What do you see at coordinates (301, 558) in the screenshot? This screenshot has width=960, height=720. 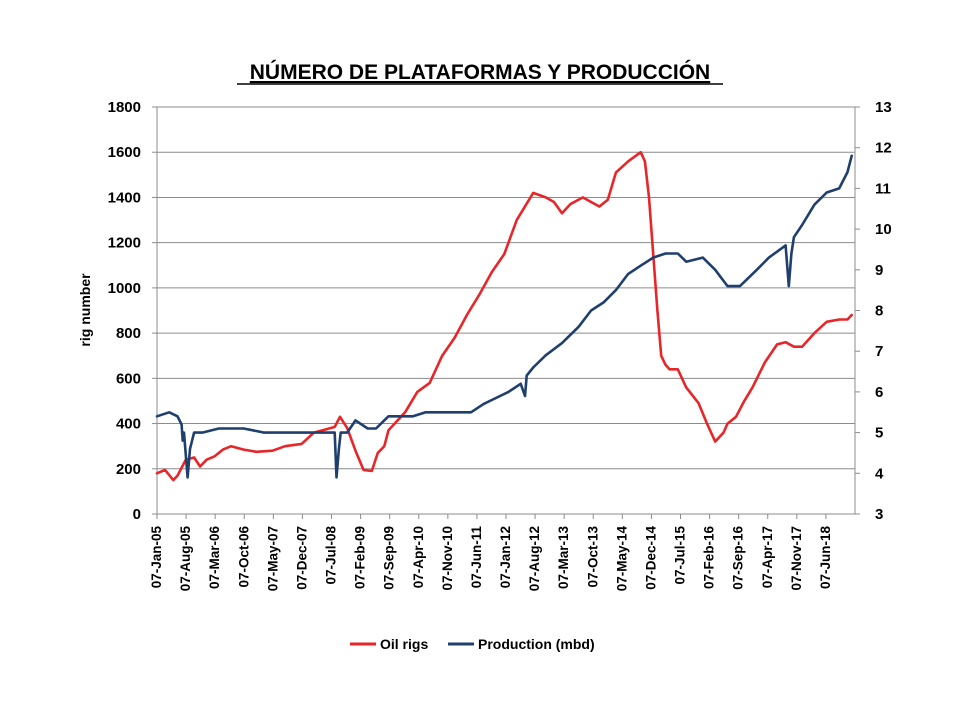 I see `x-tick-label: 07-Dec-07` at bounding box center [301, 558].